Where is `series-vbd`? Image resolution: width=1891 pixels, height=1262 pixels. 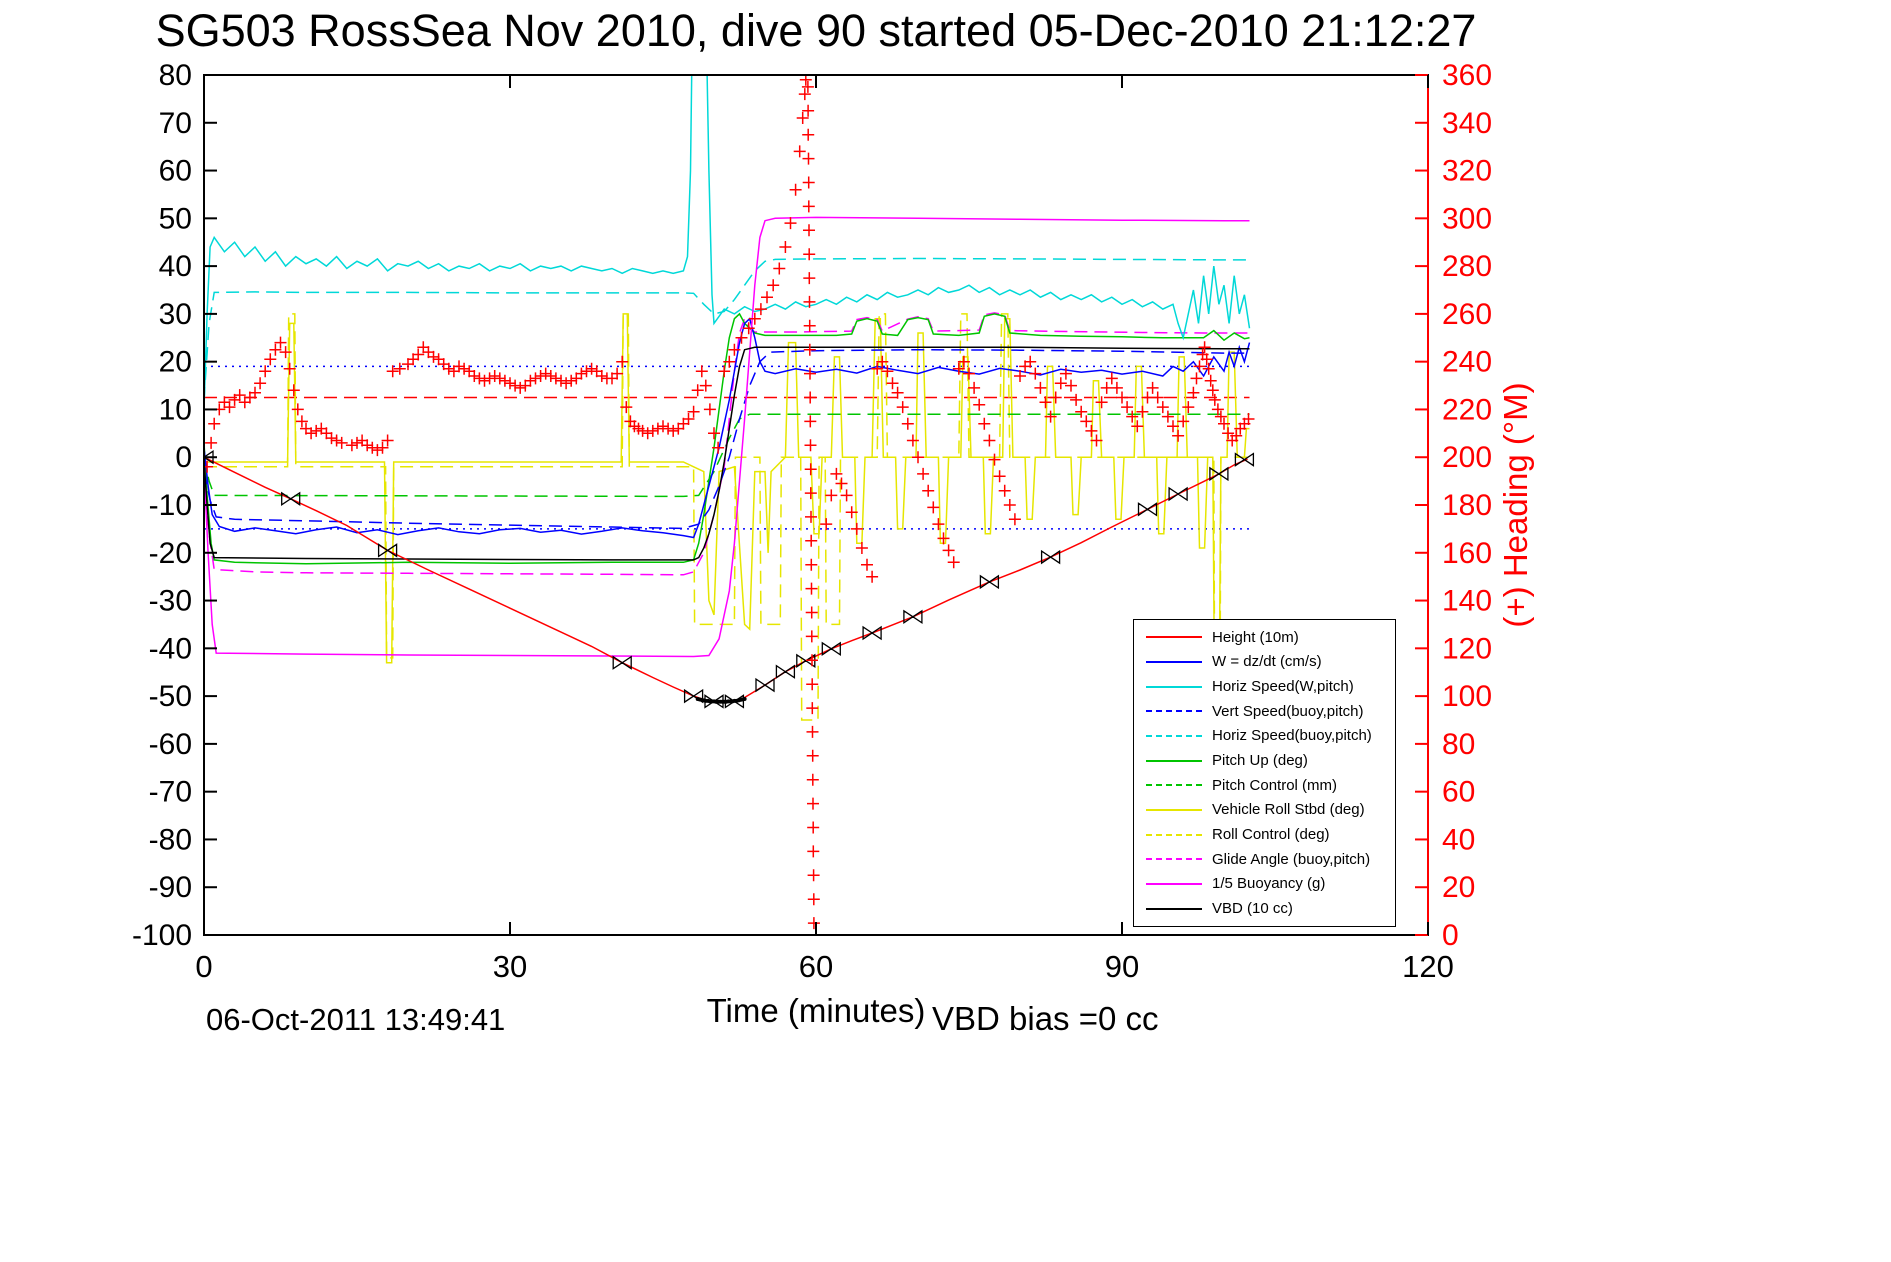 series-vbd is located at coordinates (727, 453).